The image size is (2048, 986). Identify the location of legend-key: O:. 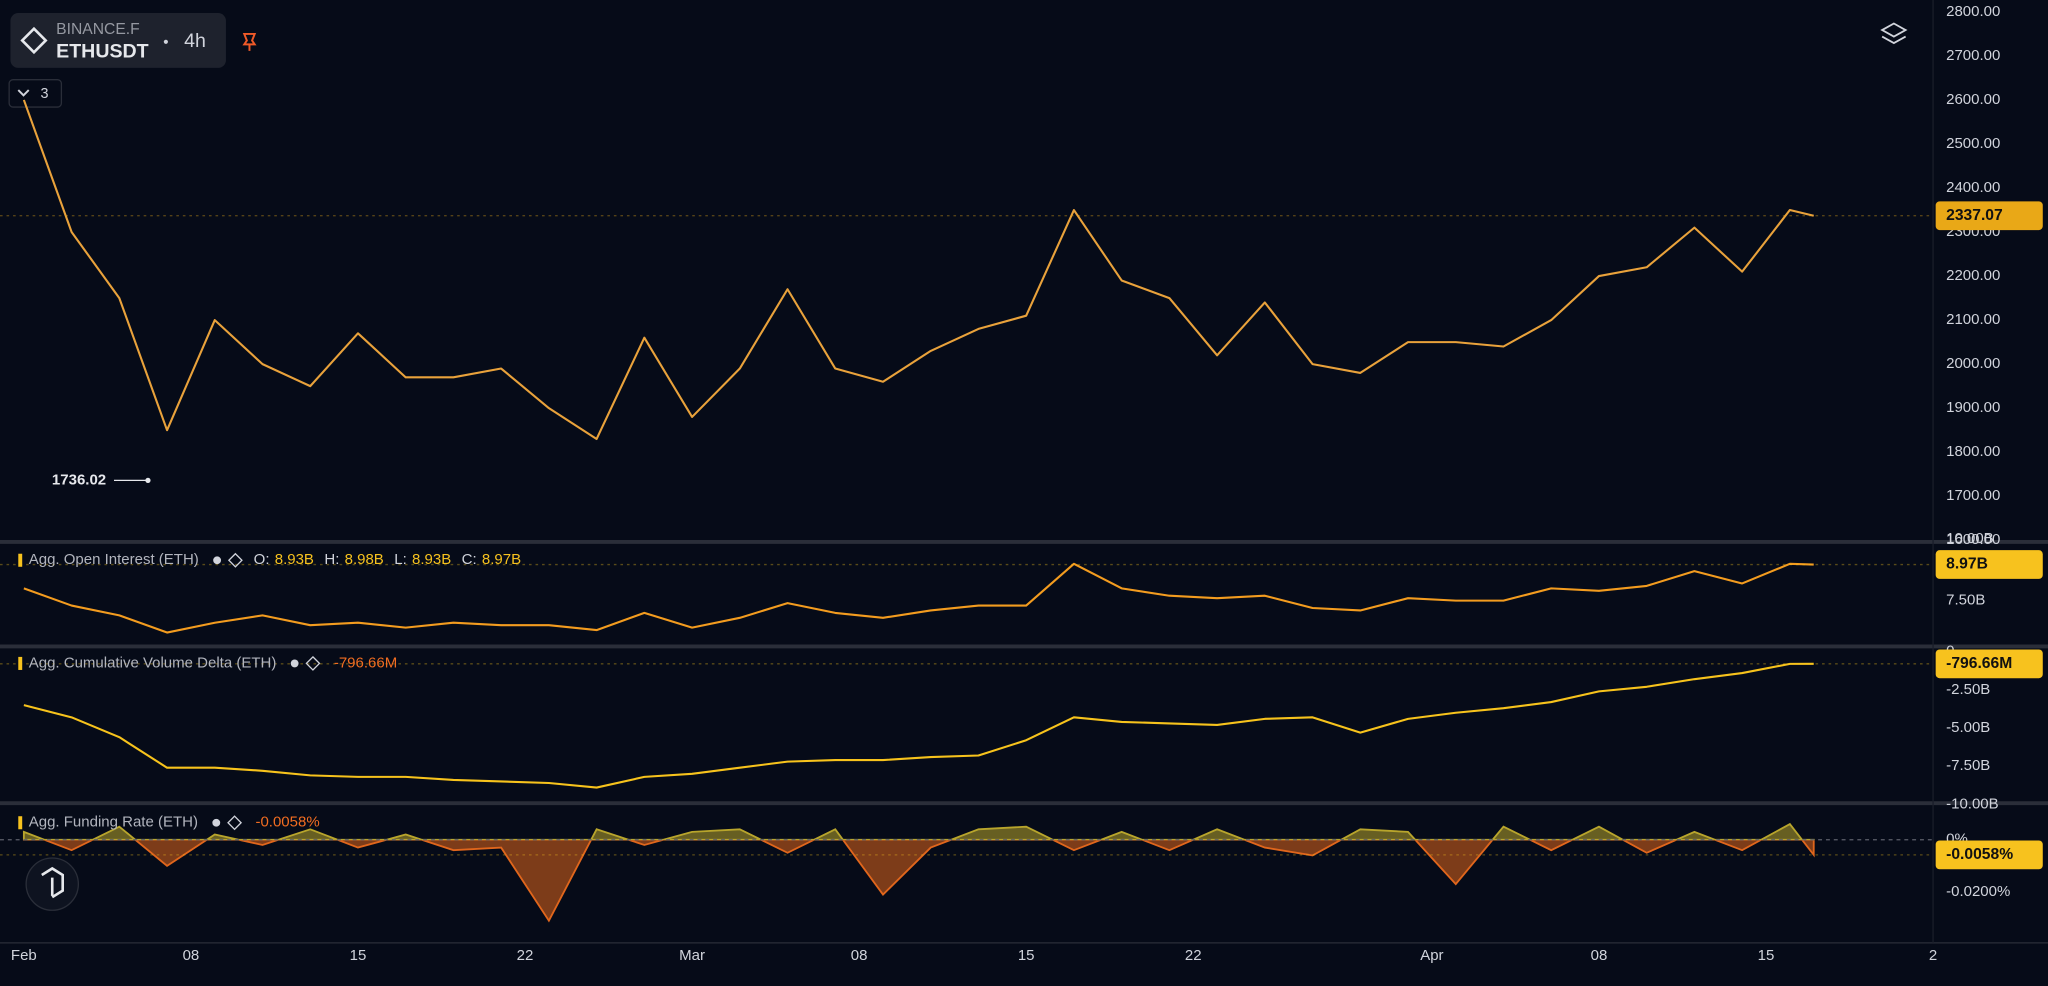
(262, 559).